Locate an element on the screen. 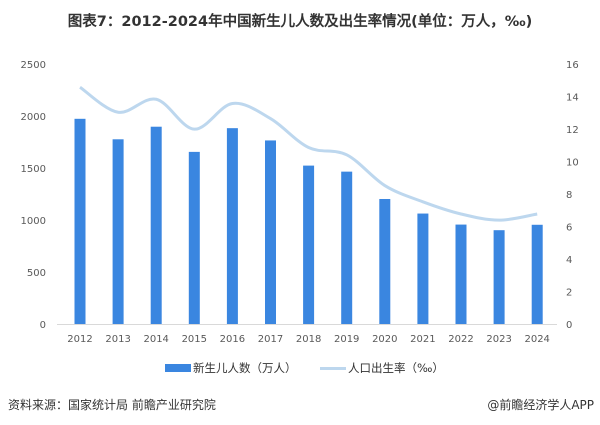 This screenshot has width=600, height=425. x-tick-label: 2012 is located at coordinates (79, 339).